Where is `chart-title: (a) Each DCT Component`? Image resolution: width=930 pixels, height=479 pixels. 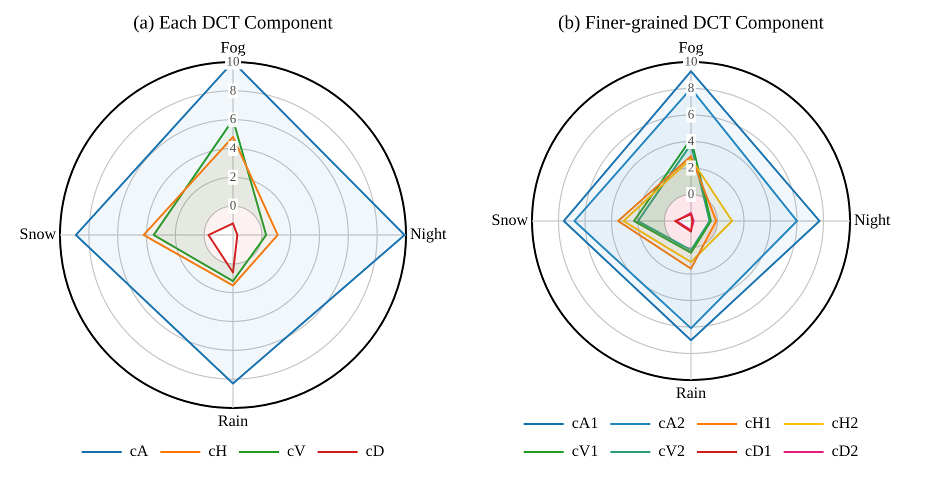 chart-title: (a) Each DCT Component is located at coordinates (233, 23).